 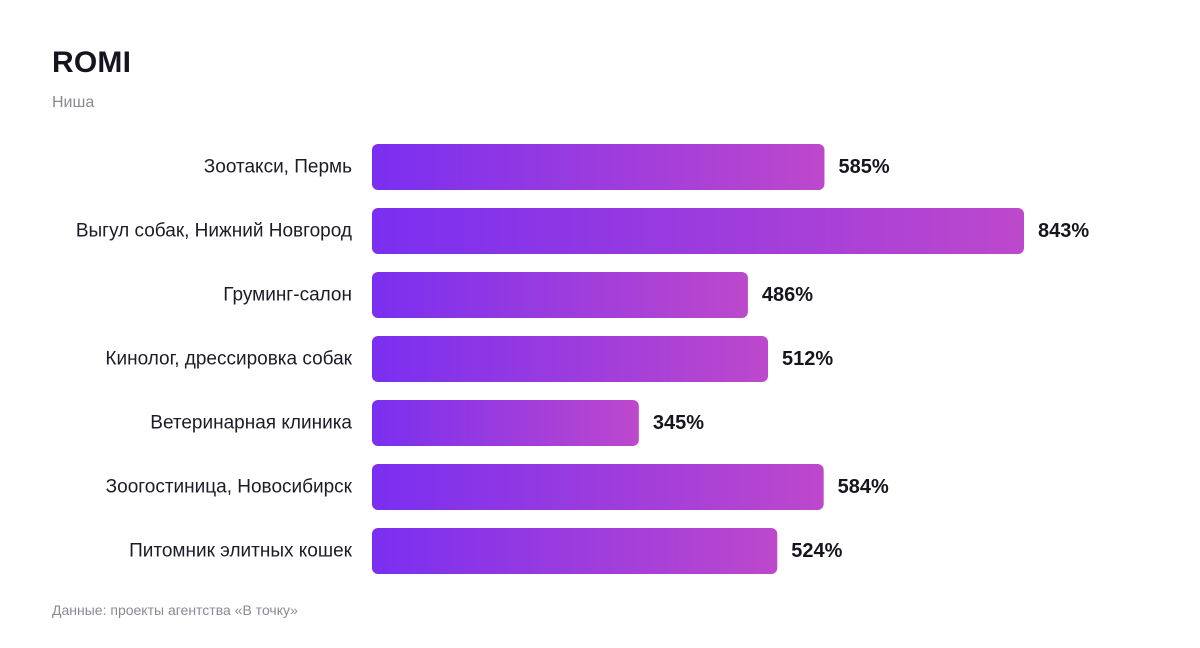 I want to click on bar-row: Кинолог, дрессировка собак 512%, so click(x=469, y=359).